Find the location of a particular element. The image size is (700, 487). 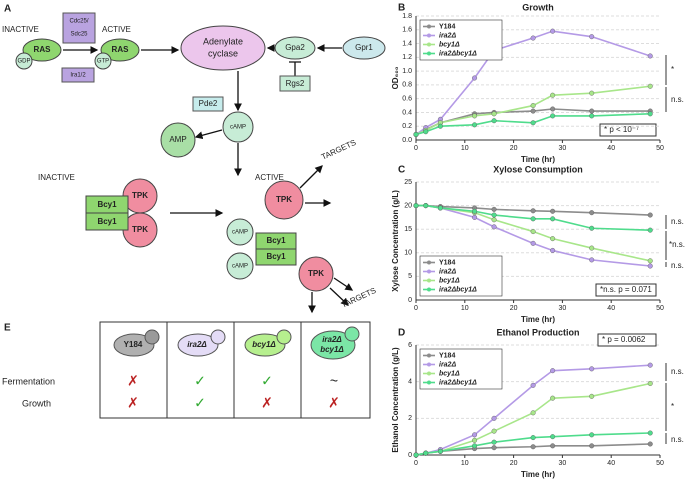

legend-label: Y184 is located at coordinates (447, 262).